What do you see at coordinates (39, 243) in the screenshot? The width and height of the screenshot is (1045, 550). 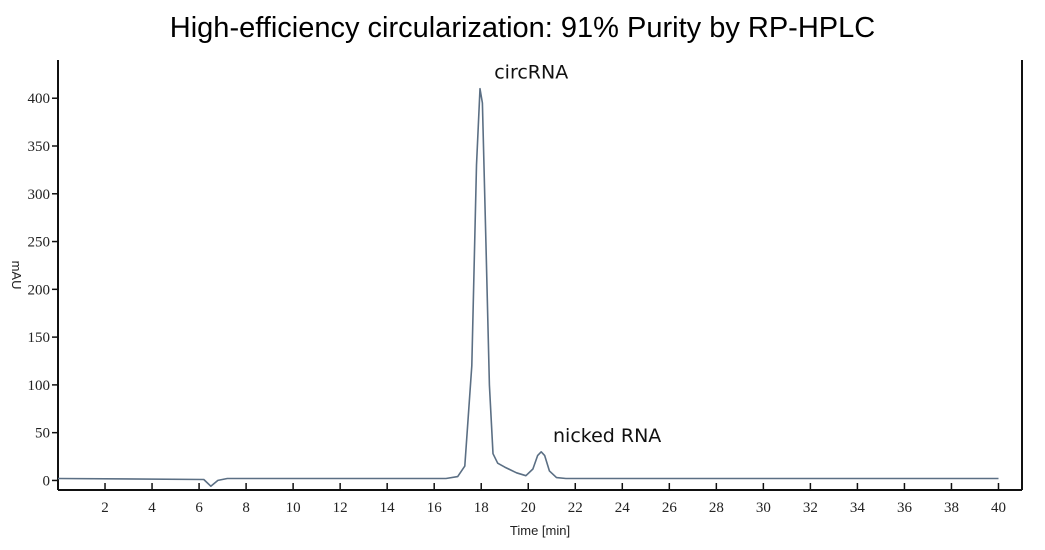 I see `y-tick-label: 250` at bounding box center [39, 243].